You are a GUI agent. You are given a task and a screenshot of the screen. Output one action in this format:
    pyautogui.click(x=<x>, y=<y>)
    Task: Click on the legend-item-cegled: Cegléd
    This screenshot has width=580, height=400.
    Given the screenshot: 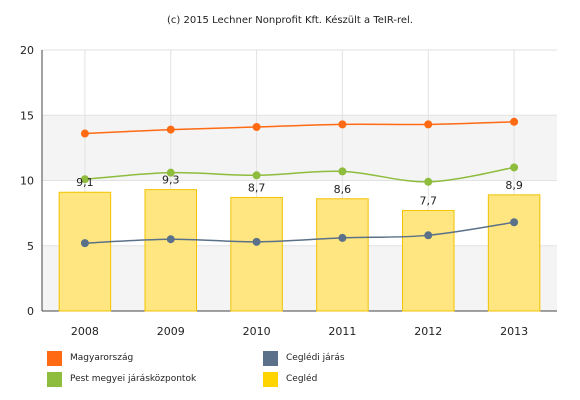 What is the action you would take?
    pyautogui.click(x=290, y=379)
    